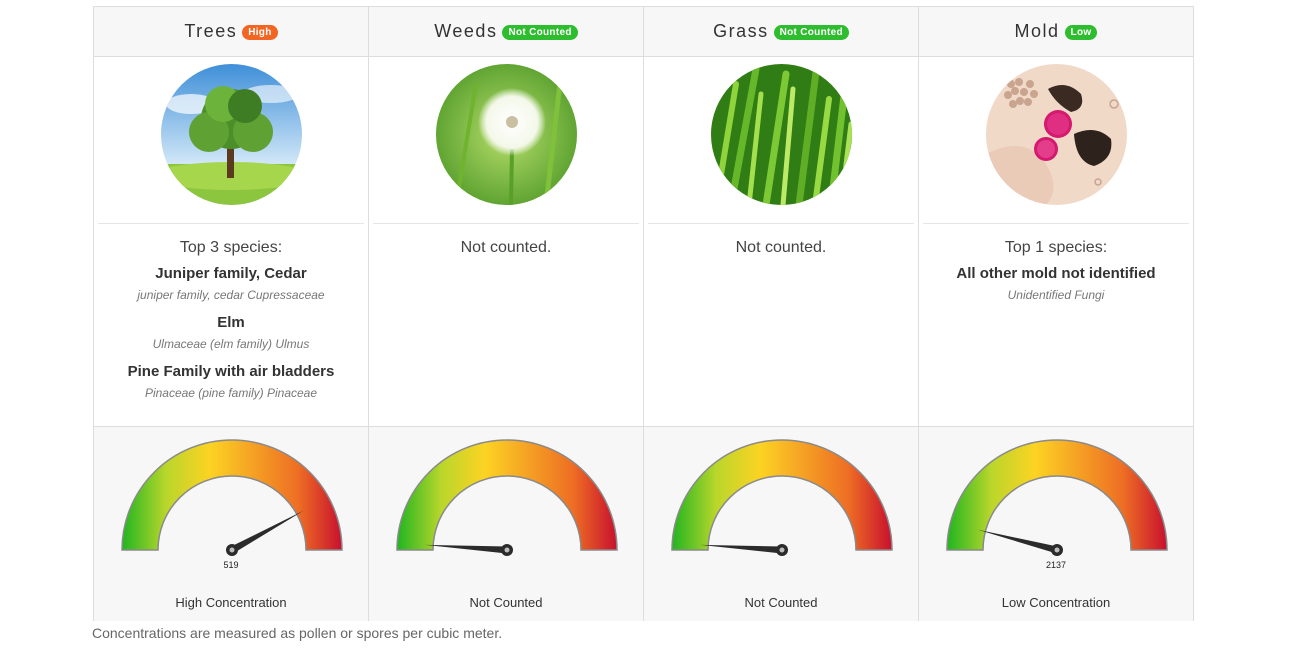  I want to click on column-header: Trees High, so click(231, 32).